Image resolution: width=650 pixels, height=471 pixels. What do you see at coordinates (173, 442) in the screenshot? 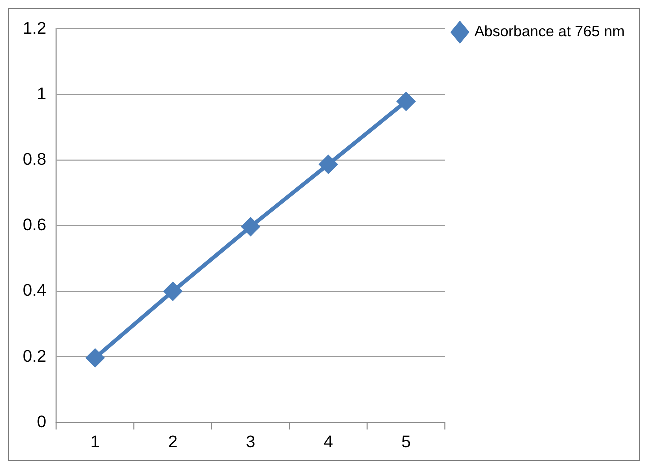
I see `x-tick-label: 2` at bounding box center [173, 442].